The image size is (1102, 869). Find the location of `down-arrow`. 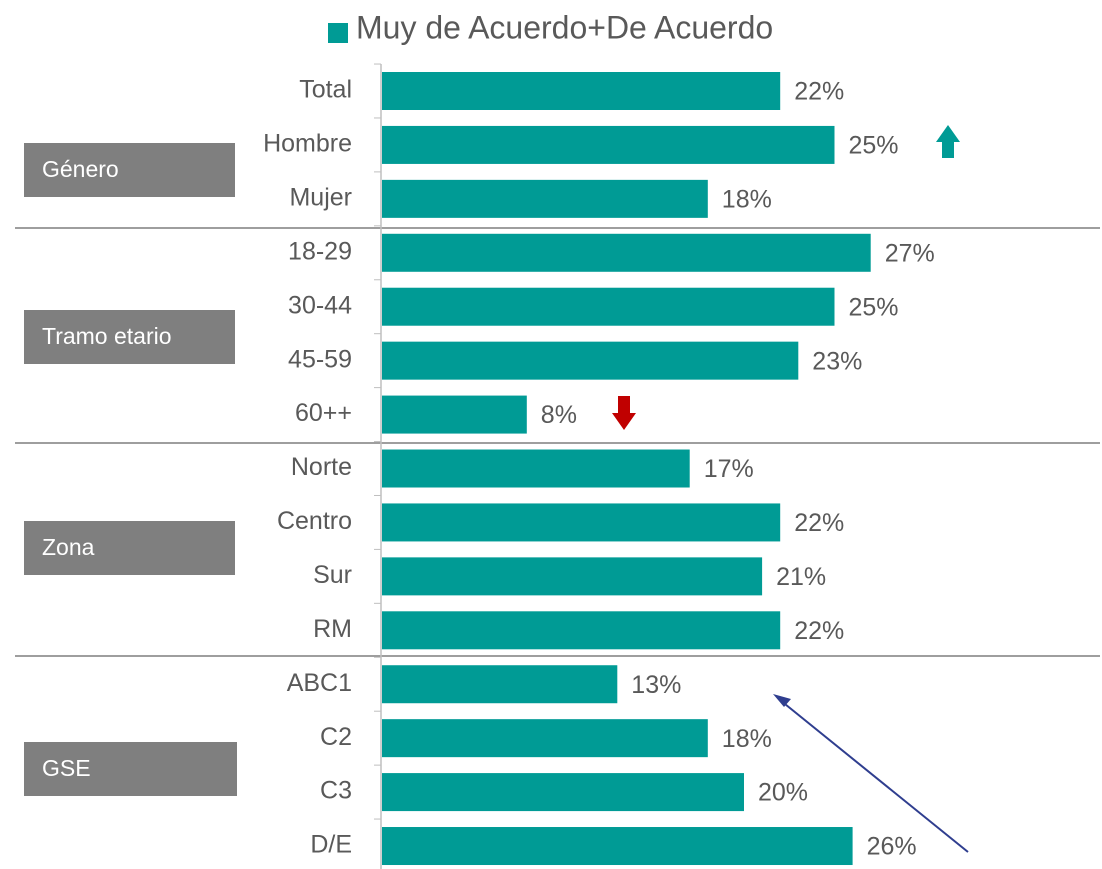

down-arrow is located at coordinates (624, 413).